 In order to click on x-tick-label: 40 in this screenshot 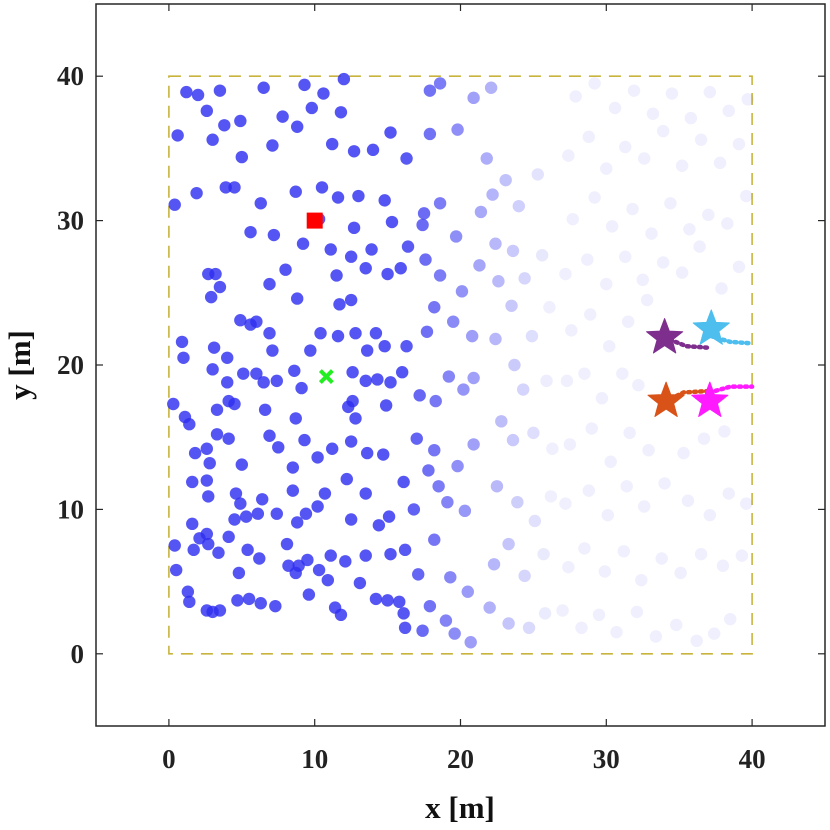, I will do `click(752, 759)`.